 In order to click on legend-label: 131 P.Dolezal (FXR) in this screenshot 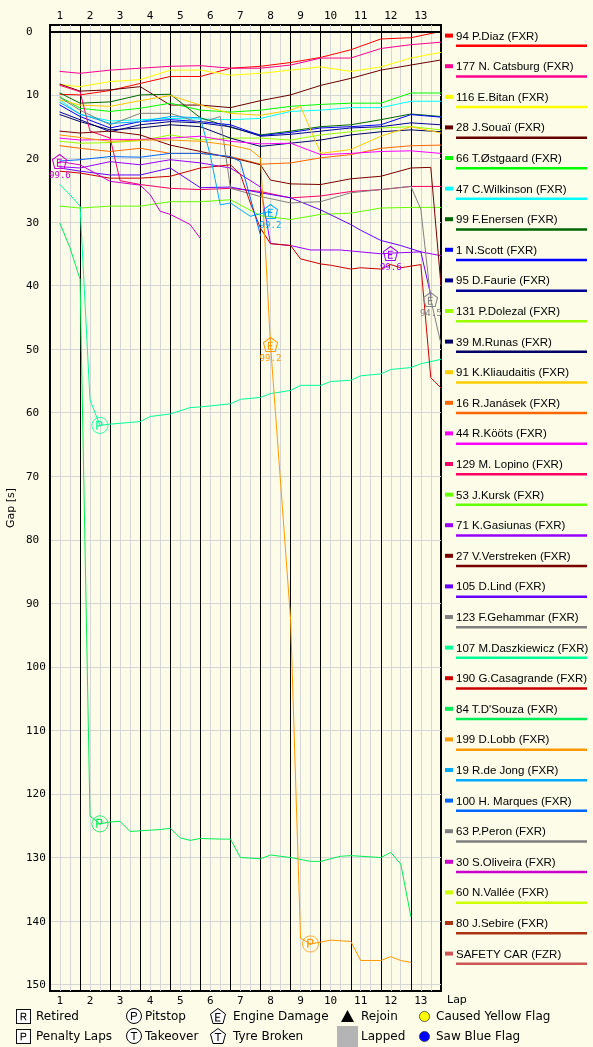, I will do `click(508, 311)`.